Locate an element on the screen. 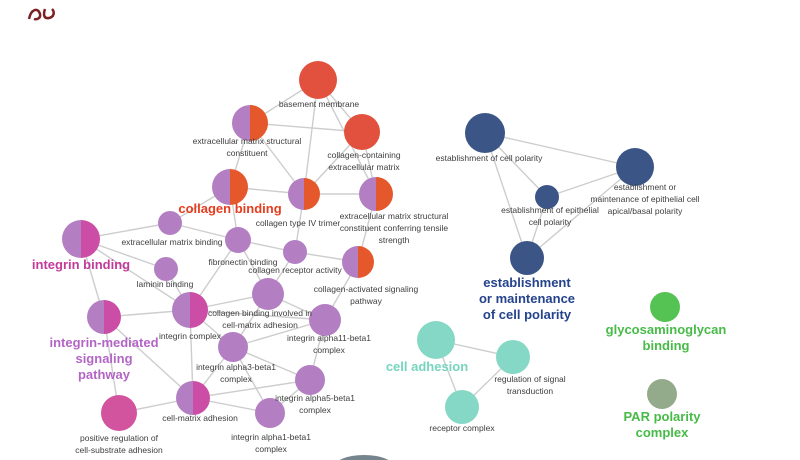 This screenshot has width=800, height=460. node-n23 is located at coordinates (547, 197).